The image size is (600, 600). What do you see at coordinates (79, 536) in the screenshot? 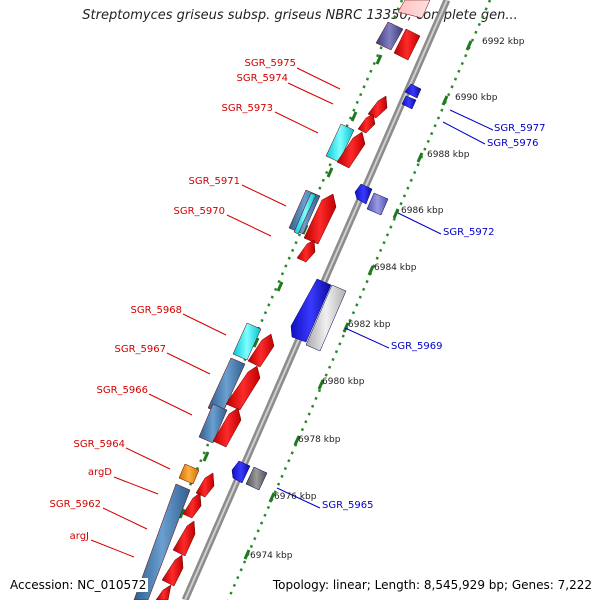
I see `gene-label-left: argJ` at bounding box center [79, 536].